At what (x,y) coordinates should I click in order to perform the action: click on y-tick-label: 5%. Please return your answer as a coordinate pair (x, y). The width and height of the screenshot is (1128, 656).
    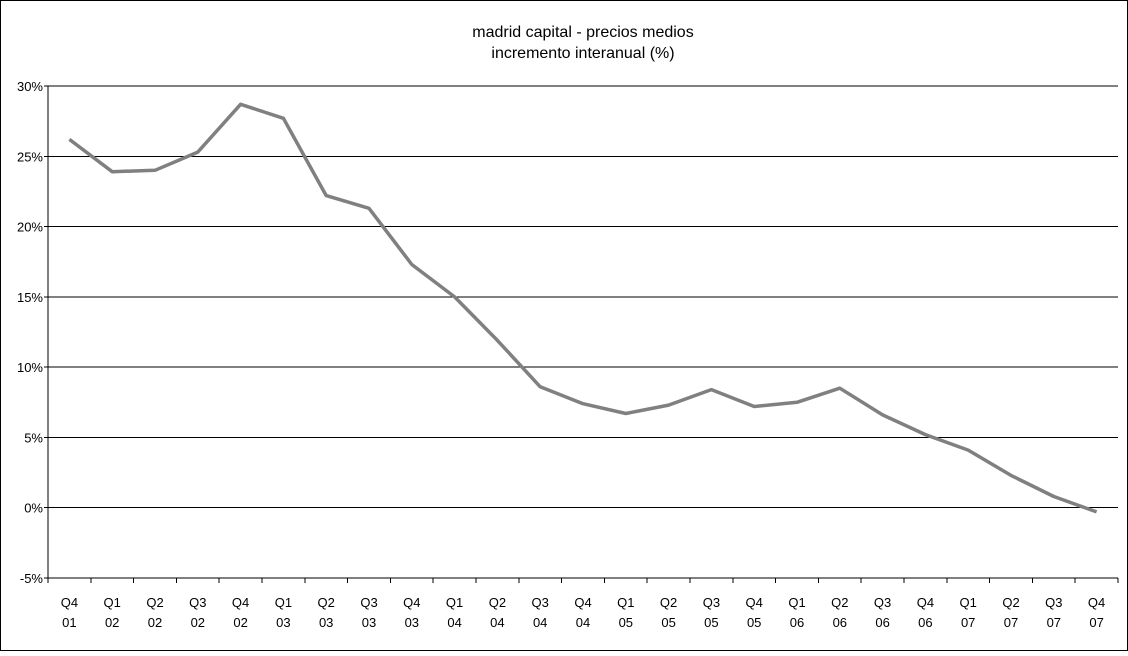
    Looking at the image, I should click on (33, 437).